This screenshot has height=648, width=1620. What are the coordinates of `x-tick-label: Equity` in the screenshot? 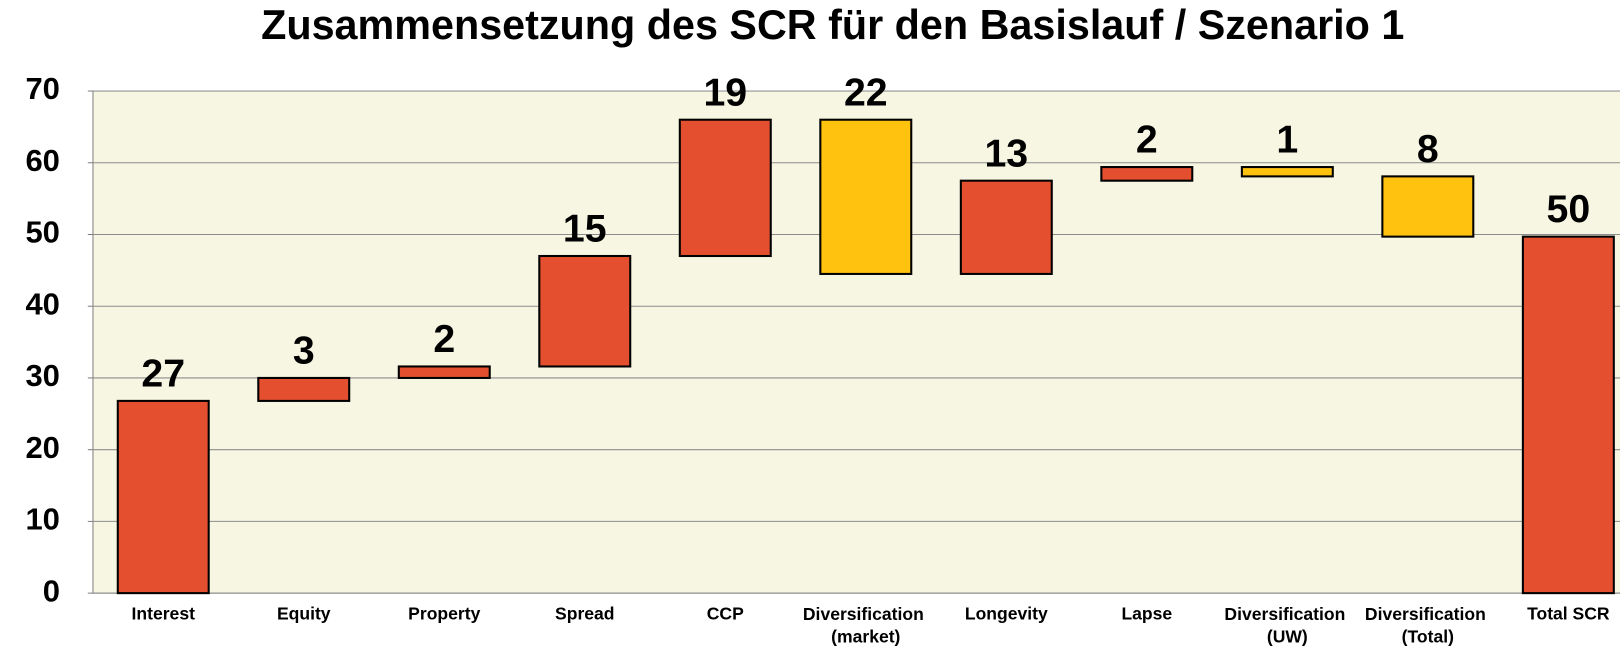 It's located at (304, 613).